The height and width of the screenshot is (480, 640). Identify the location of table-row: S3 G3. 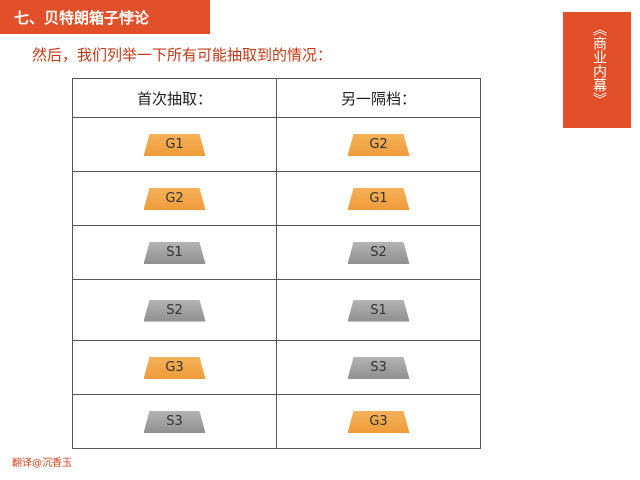
(276, 421).